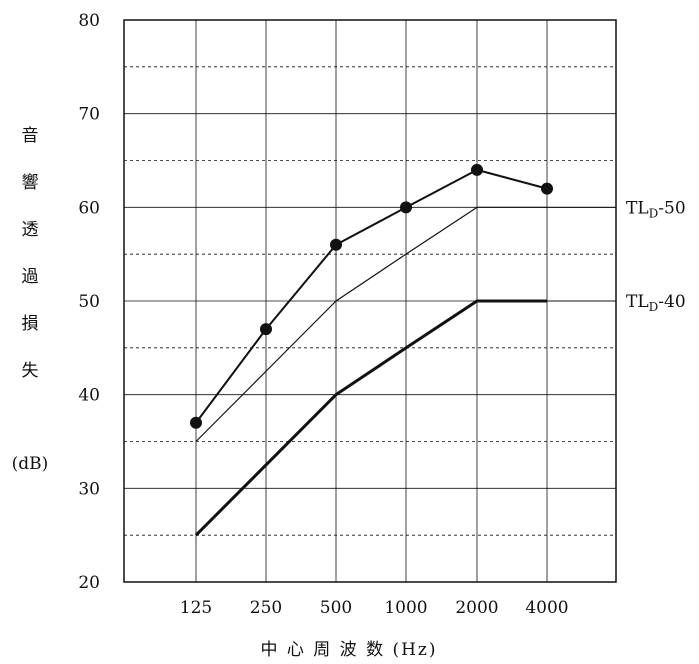  Describe the element at coordinates (30, 136) in the screenshot. I see `y-axis-label-char: 音` at that location.